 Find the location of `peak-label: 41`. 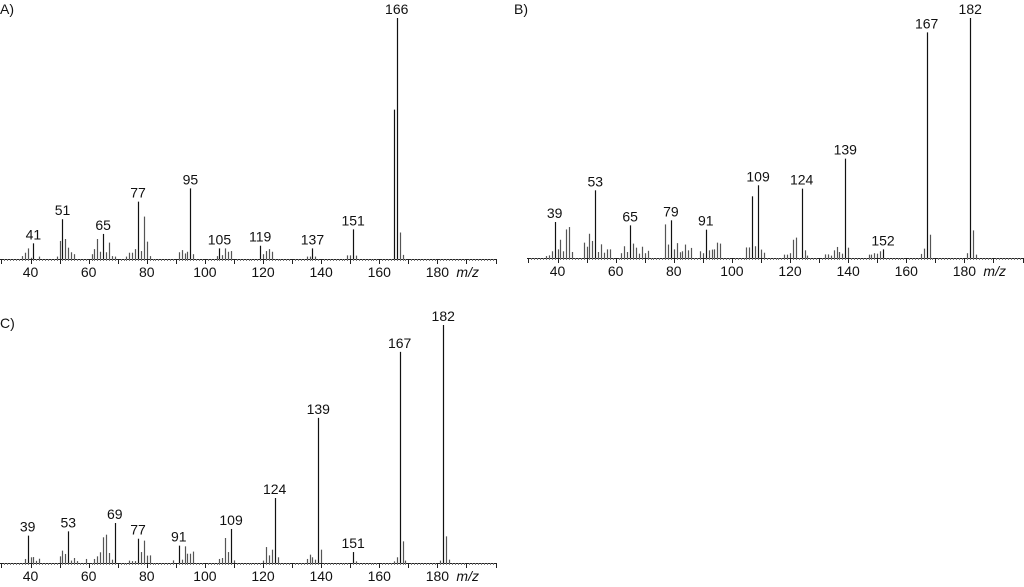

peak-label: 41 is located at coordinates (34, 234).